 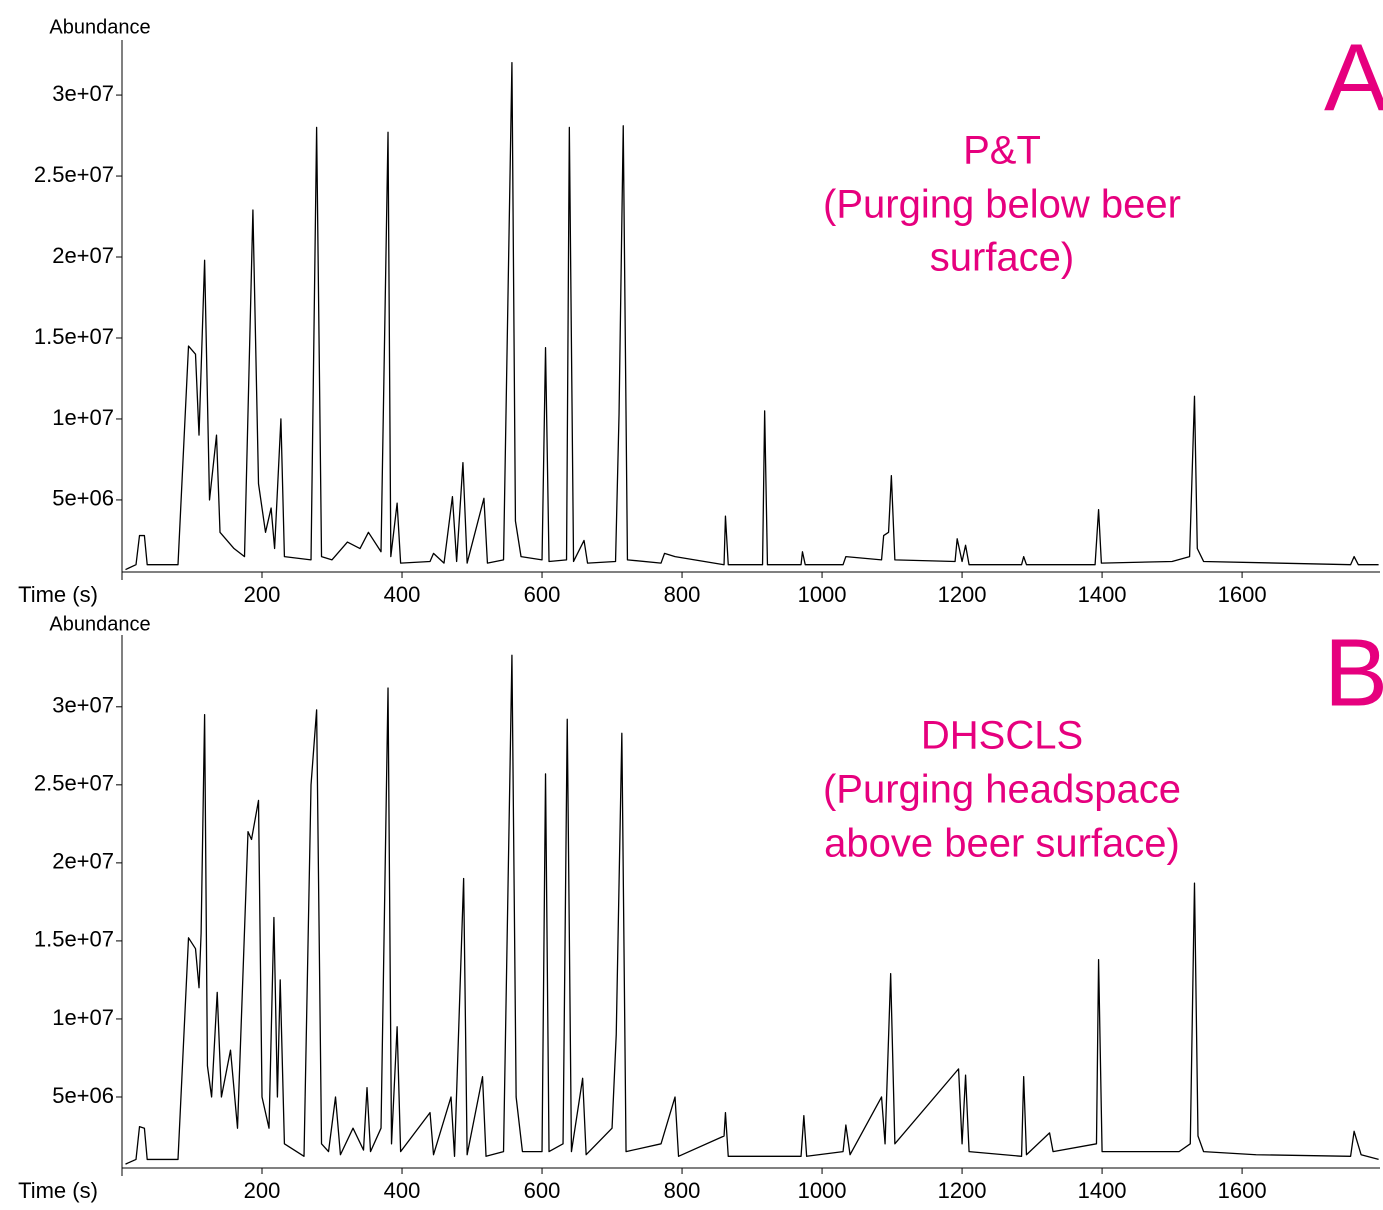 What do you see at coordinates (1002, 790) in the screenshot?
I see `annotation: (Purging headspace` at bounding box center [1002, 790].